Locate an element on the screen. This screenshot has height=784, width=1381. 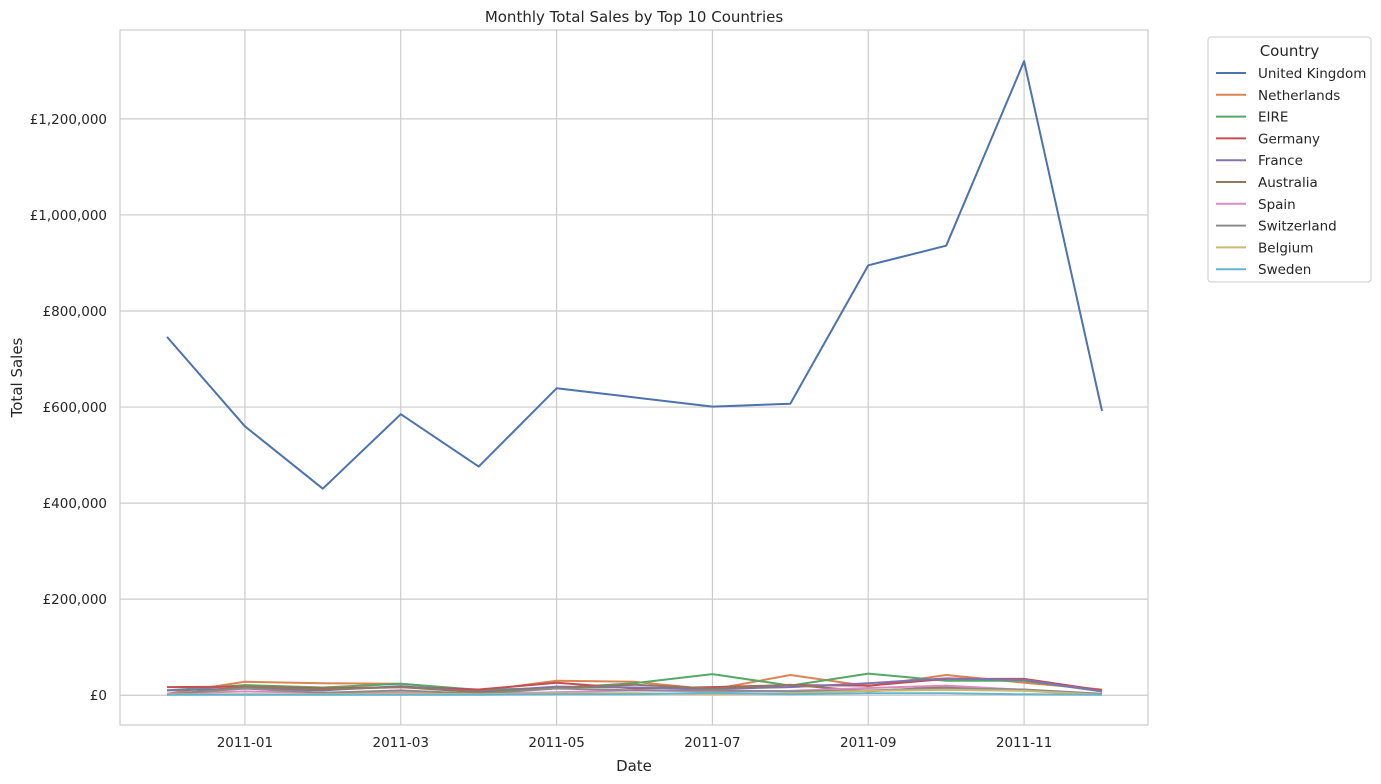
x-tick-label: 2011-03 is located at coordinates (401, 743).